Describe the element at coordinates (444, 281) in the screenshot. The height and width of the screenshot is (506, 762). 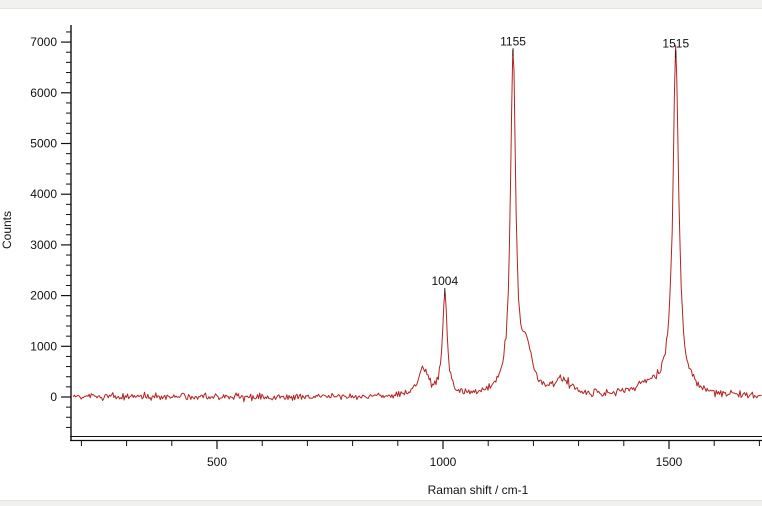
I see `peak-label: 1004` at that location.